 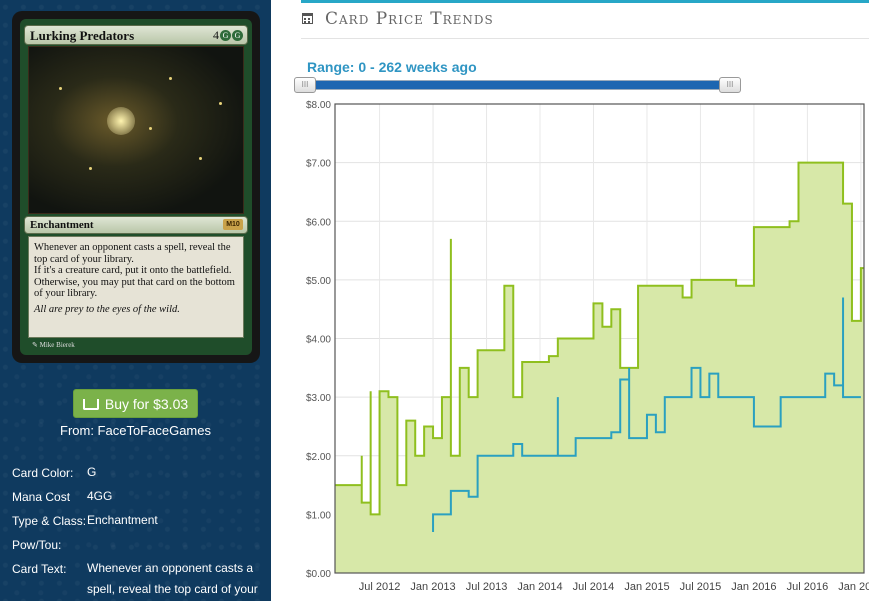 I want to click on divider, so click(x=585, y=38).